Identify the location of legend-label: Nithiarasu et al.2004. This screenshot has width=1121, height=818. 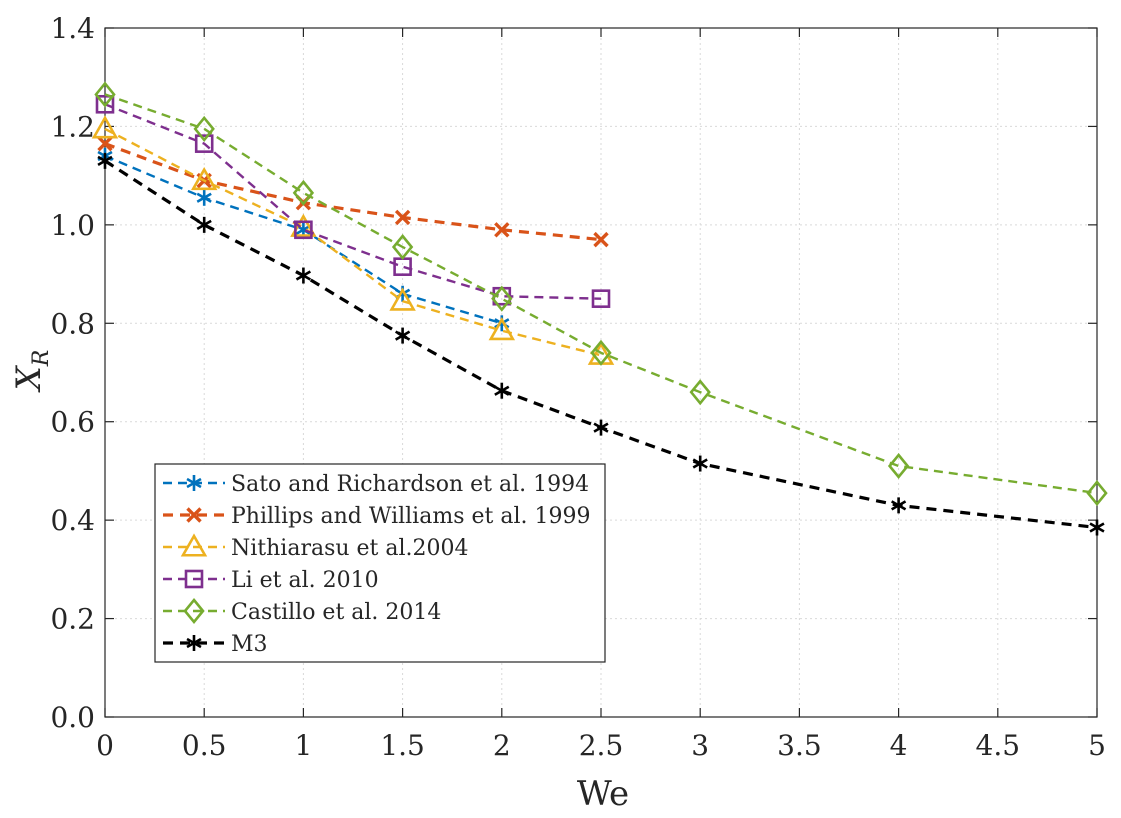
(350, 548).